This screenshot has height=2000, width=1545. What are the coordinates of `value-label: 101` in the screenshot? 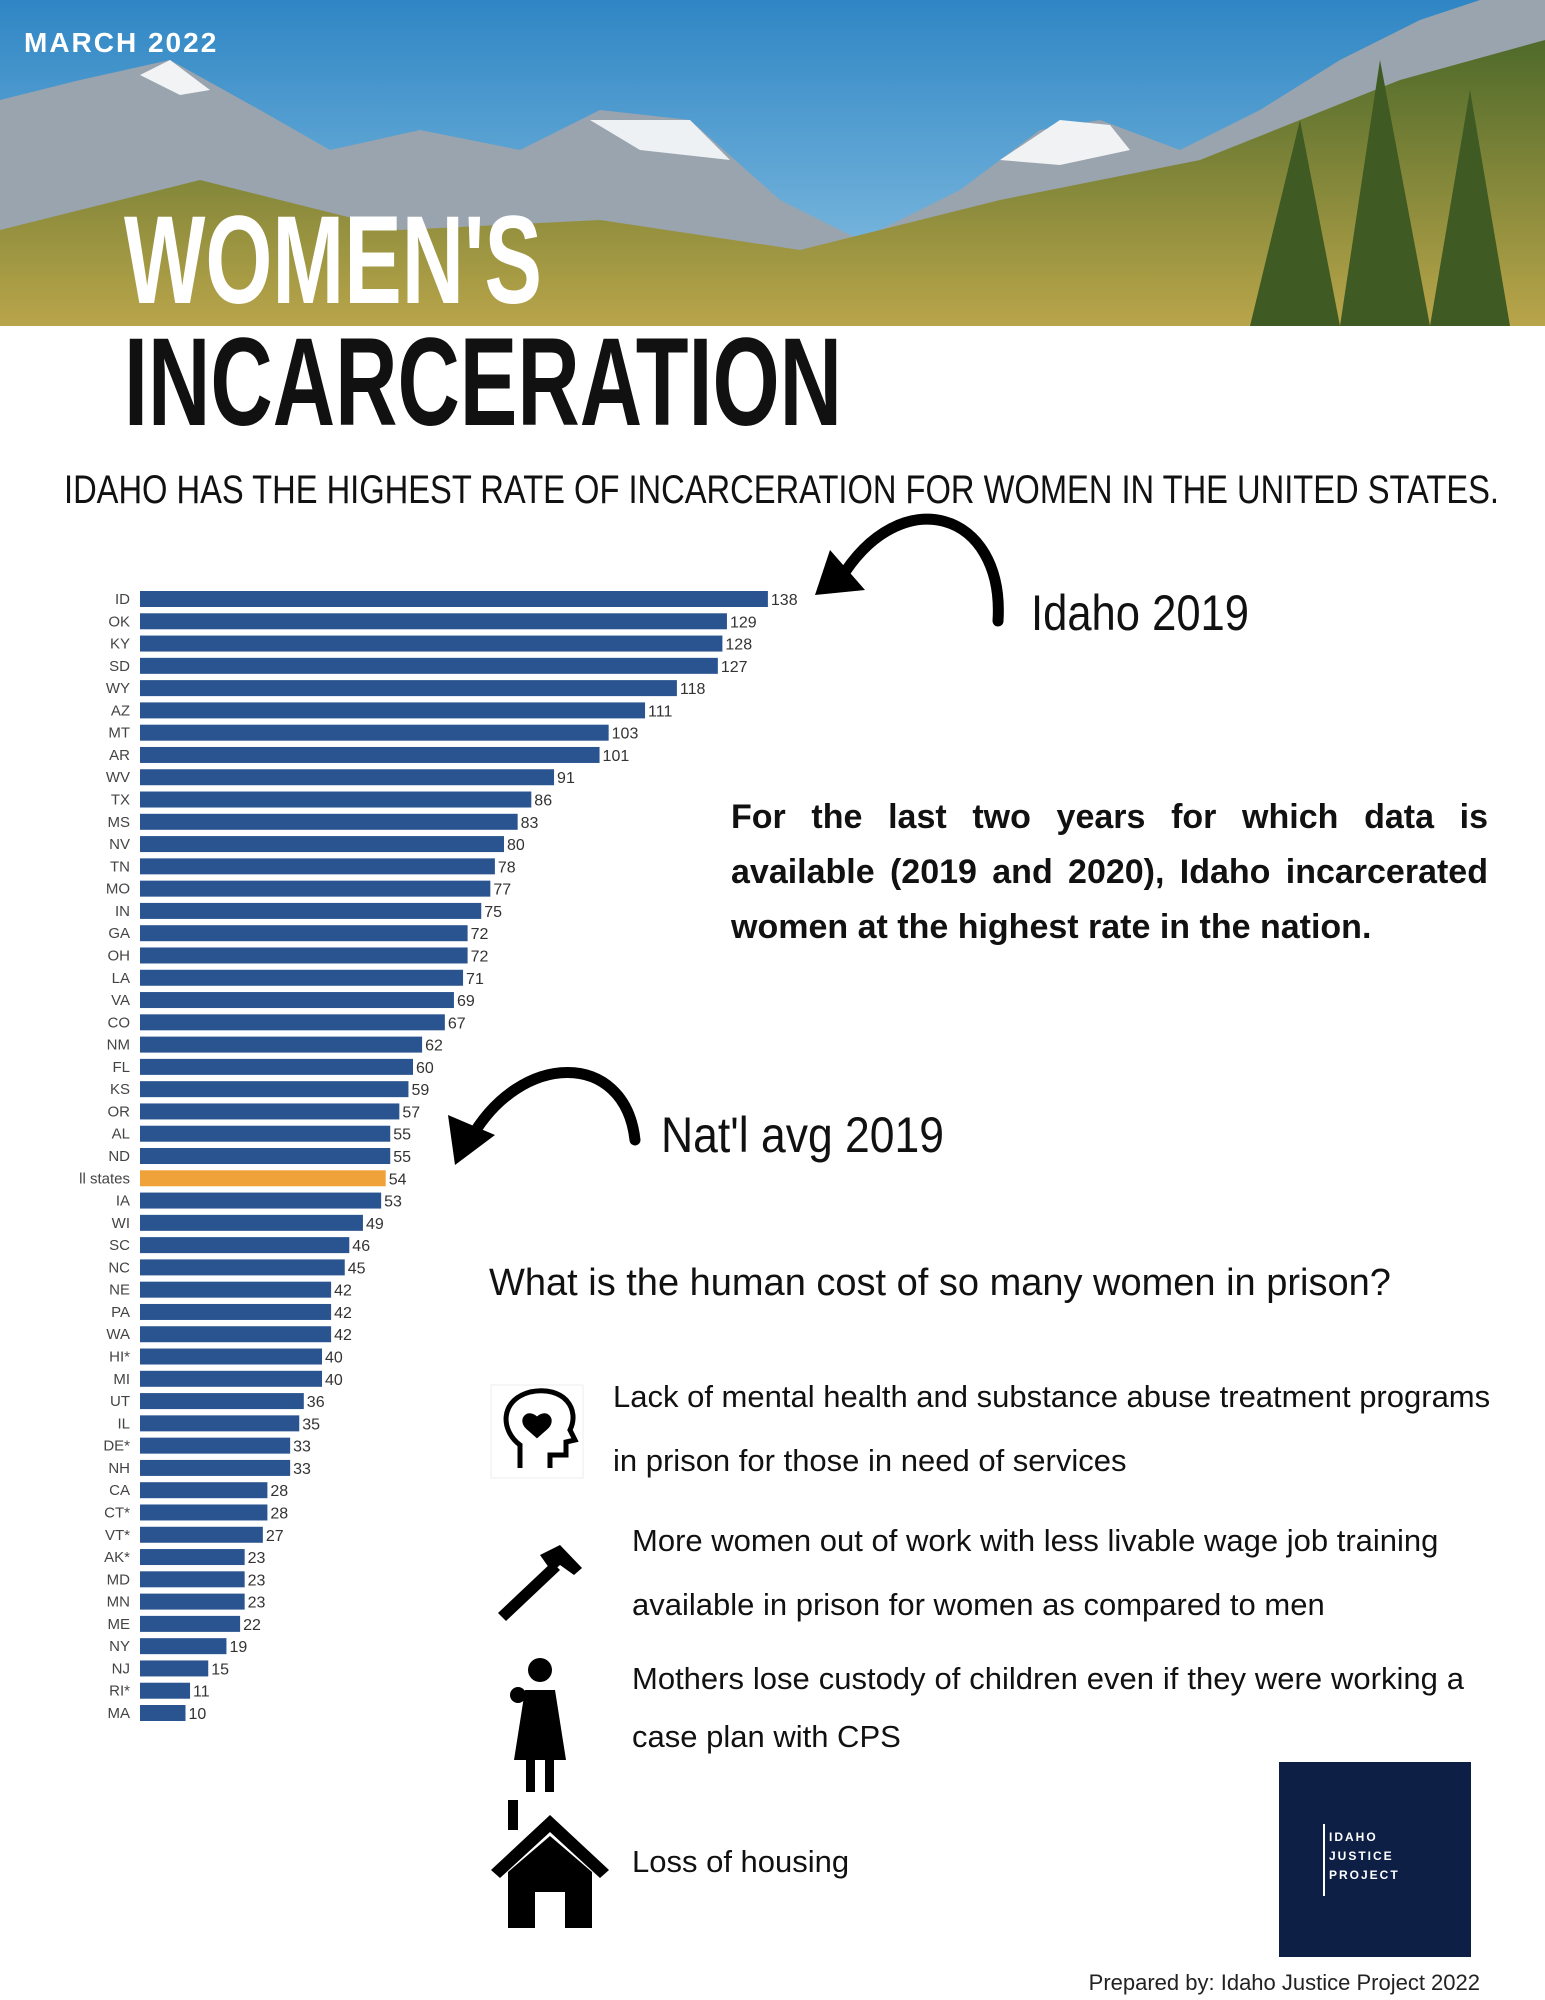 It's located at (616, 756).